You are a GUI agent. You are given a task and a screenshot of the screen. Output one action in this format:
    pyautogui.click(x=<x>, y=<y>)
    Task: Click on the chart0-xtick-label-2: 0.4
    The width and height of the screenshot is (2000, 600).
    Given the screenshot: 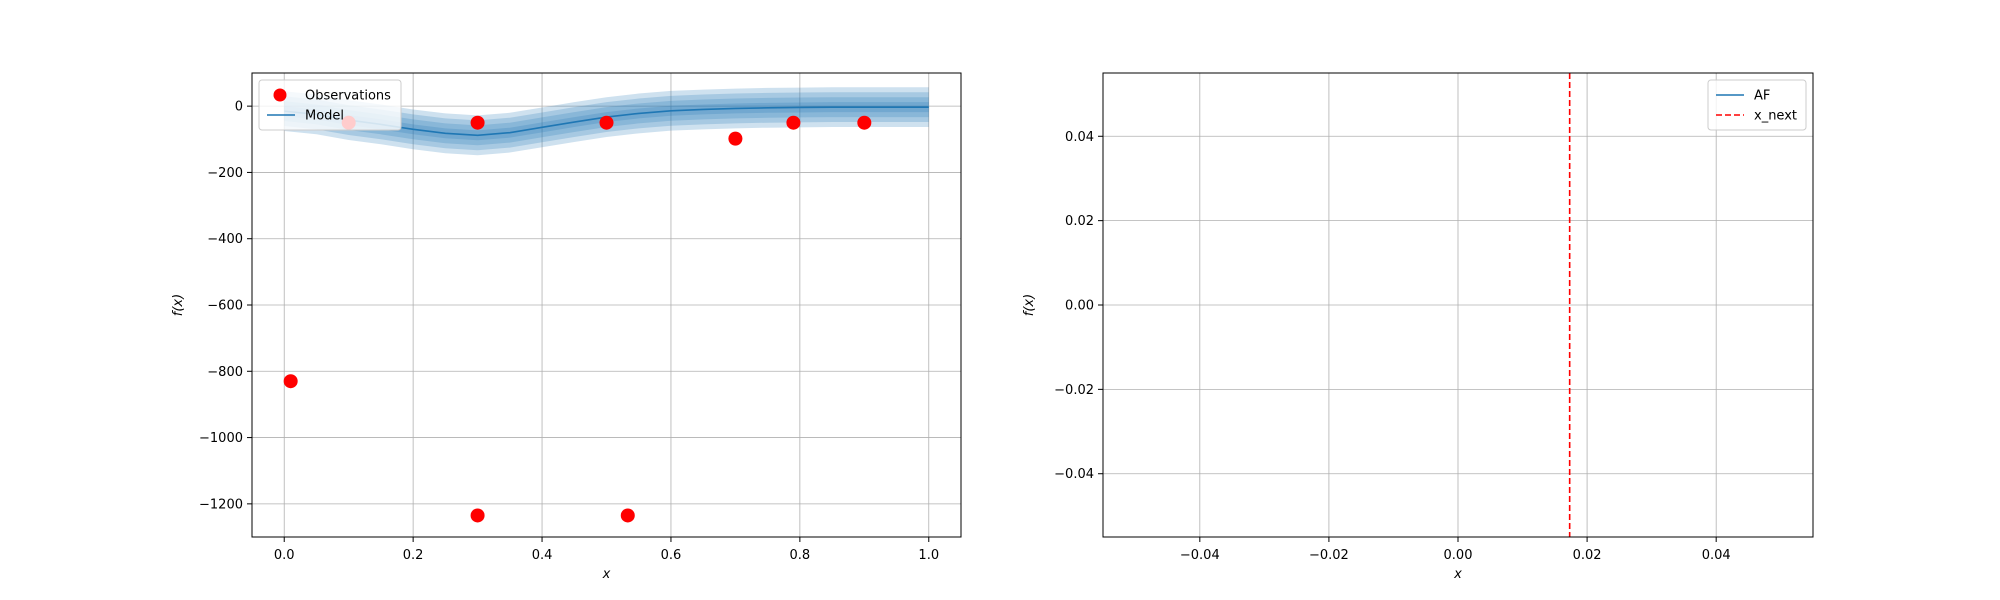 What is the action you would take?
    pyautogui.click(x=542, y=555)
    